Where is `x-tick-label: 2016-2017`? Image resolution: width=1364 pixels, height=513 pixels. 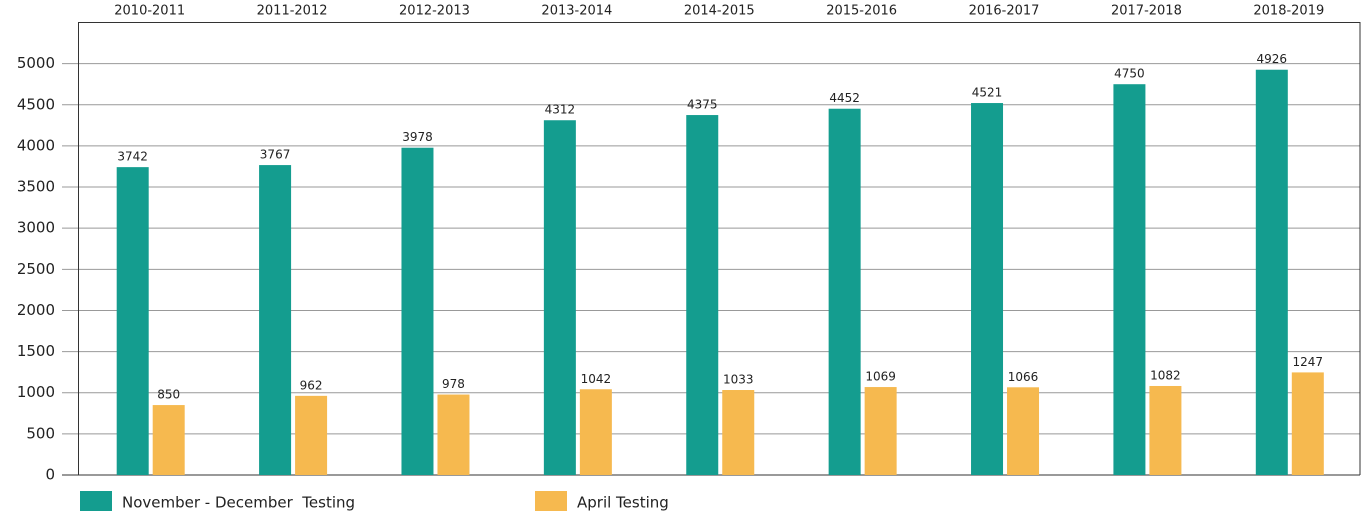 x-tick-label: 2016-2017 is located at coordinates (1004, 11).